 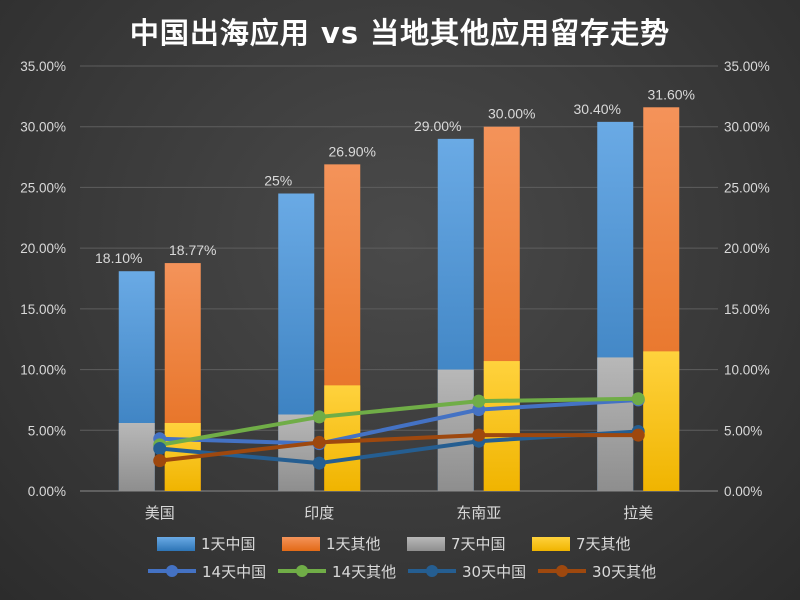 What do you see at coordinates (638, 513) in the screenshot?
I see `x-category-label: 拉美` at bounding box center [638, 513].